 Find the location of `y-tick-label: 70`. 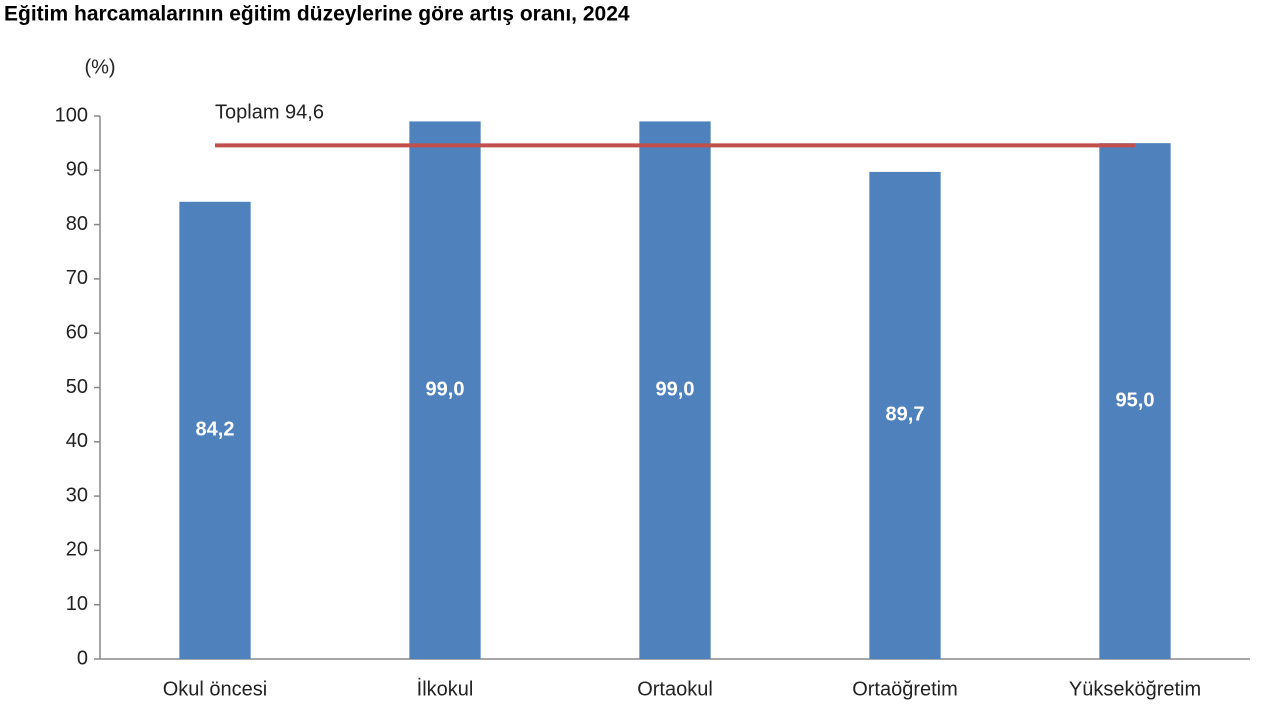

y-tick-label: 70 is located at coordinates (77, 278).